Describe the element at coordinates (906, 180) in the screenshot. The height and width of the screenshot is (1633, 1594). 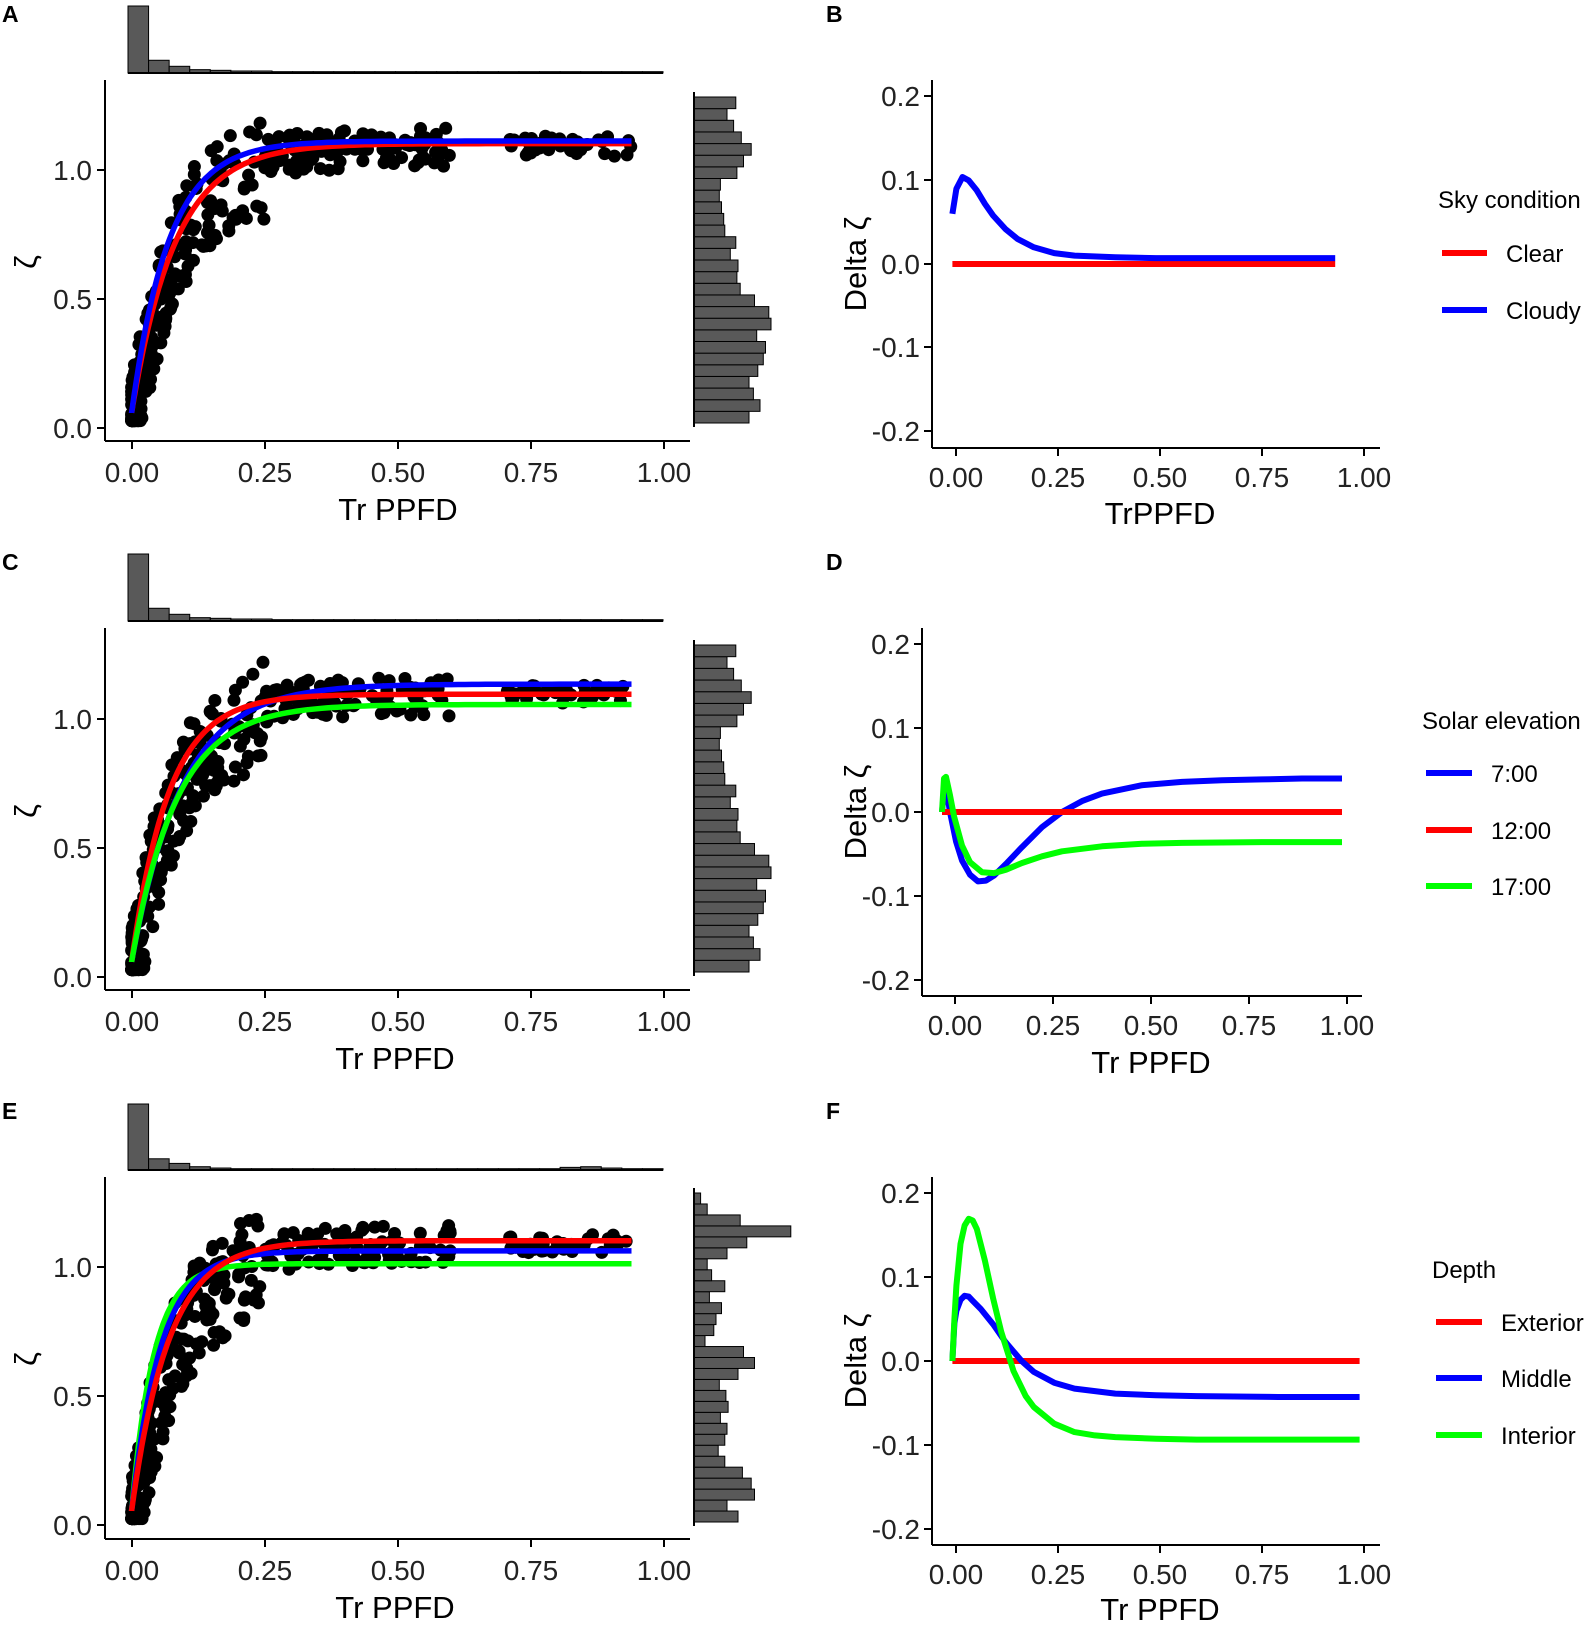
I see `y-tick-3: 0.1` at that location.